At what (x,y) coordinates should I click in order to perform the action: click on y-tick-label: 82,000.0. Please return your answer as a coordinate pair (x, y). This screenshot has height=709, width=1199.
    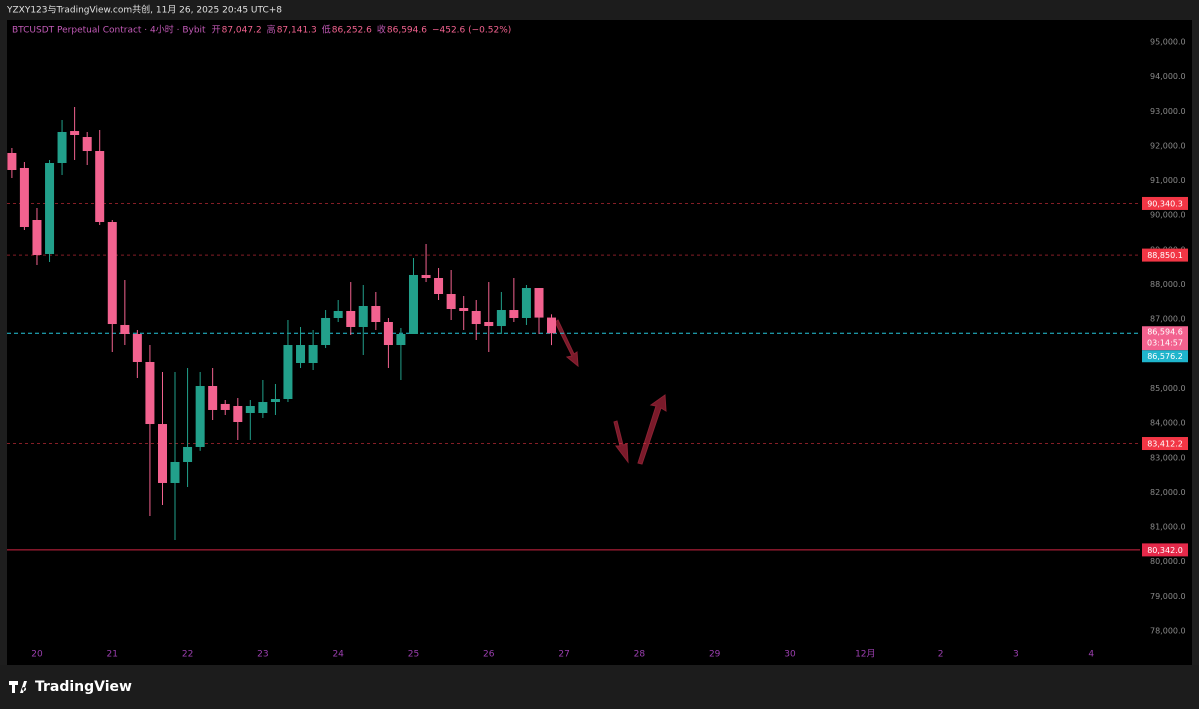
    Looking at the image, I should click on (1168, 492).